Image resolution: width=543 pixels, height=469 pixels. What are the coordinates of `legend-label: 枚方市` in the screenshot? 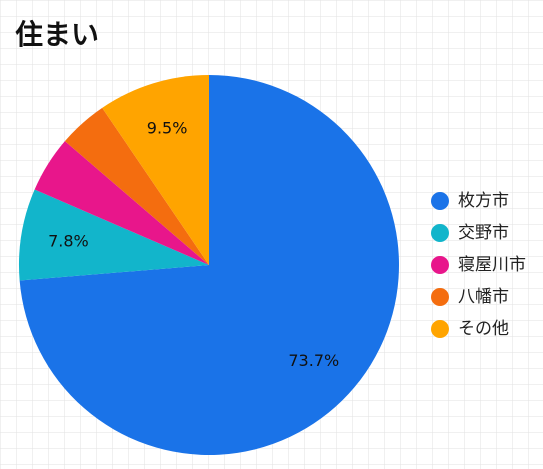 It's located at (483, 201).